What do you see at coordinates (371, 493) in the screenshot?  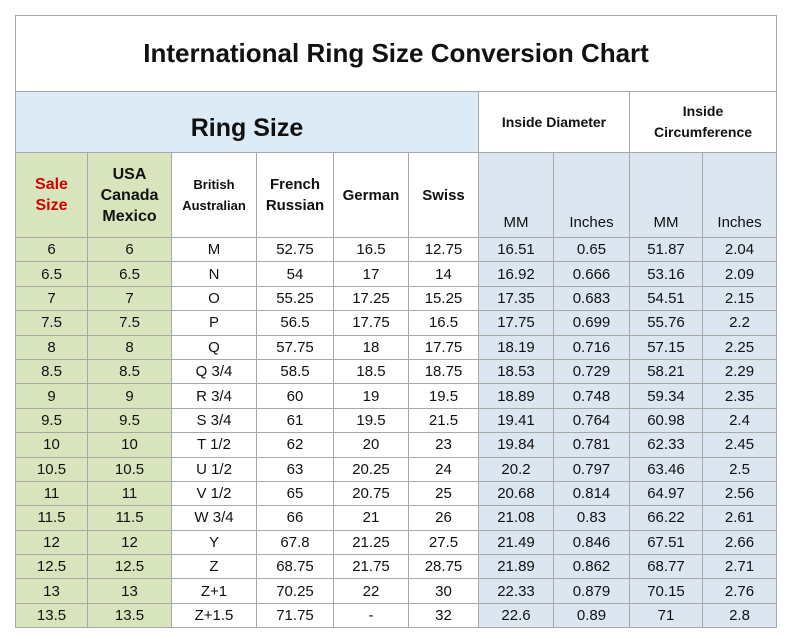 I see `german-size-cell: 20.75` at bounding box center [371, 493].